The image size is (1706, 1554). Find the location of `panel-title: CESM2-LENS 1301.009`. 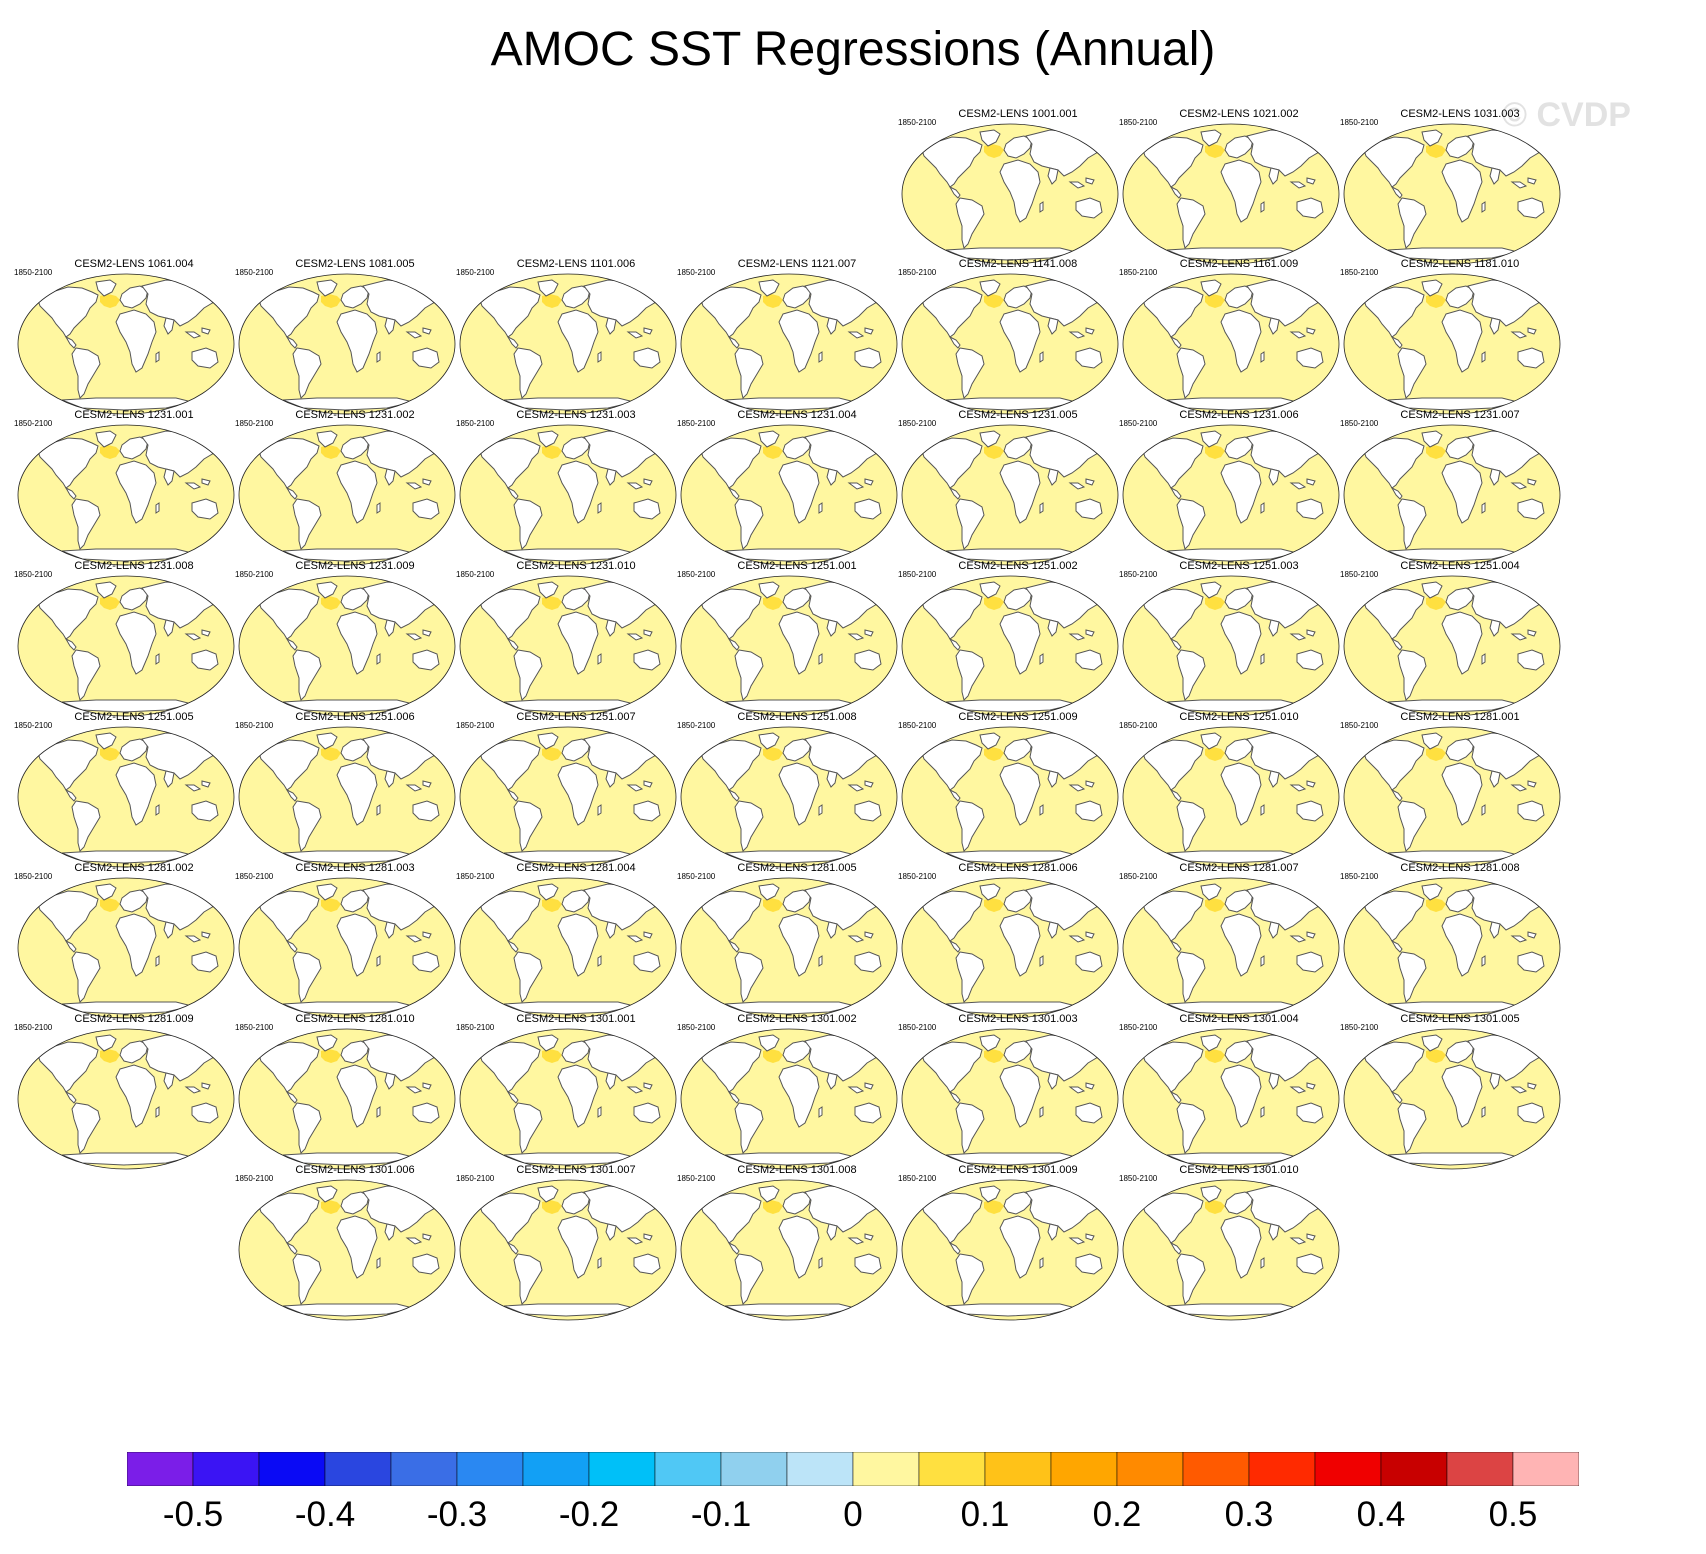

panel-title: CESM2-LENS 1301.009 is located at coordinates (1018, 1170).